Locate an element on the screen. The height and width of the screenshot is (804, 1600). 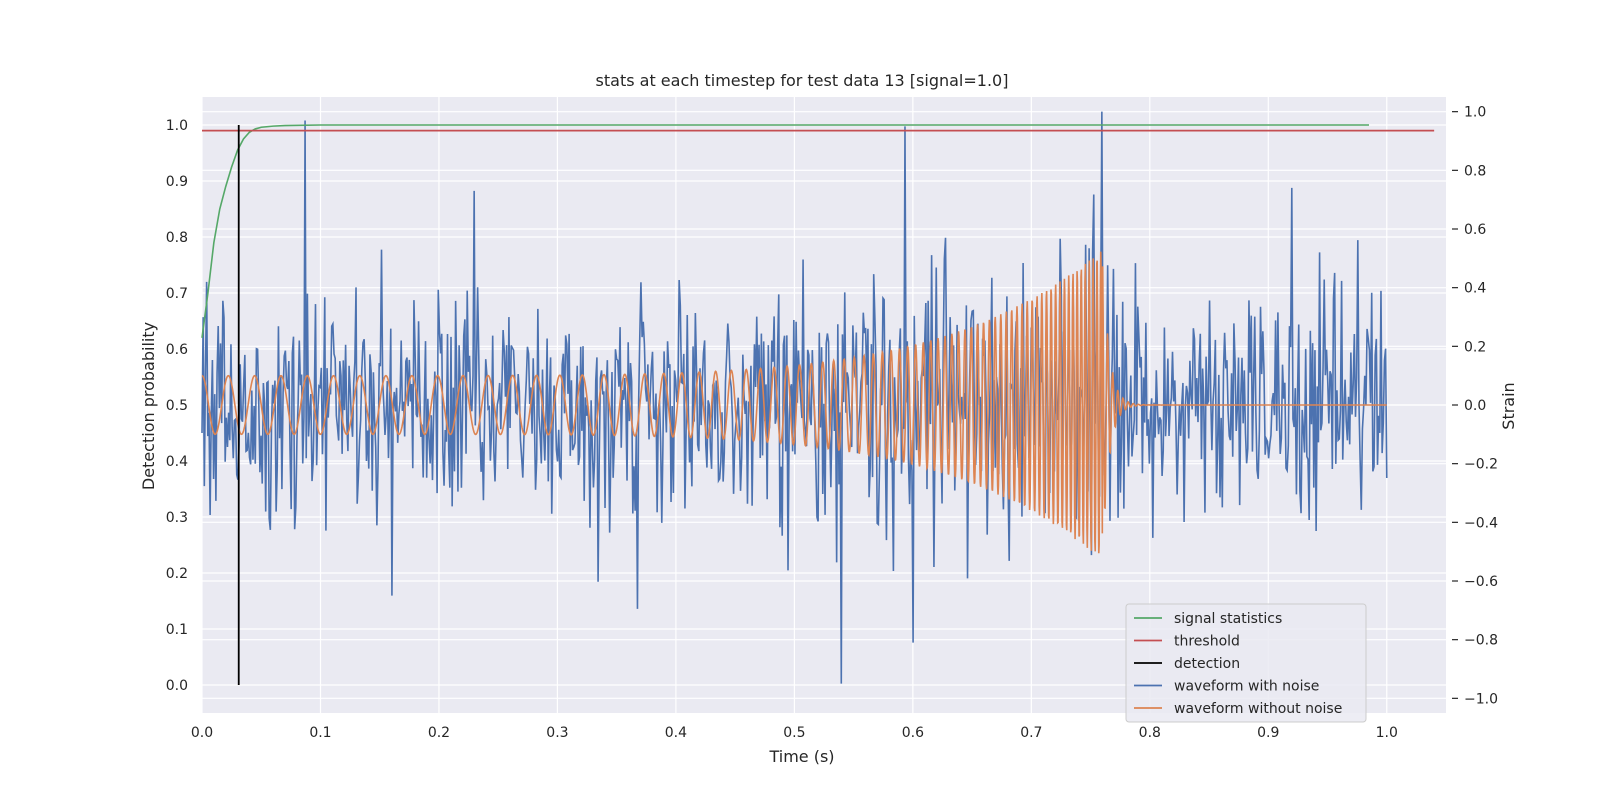
legend-box is located at coordinates (1246, 663).